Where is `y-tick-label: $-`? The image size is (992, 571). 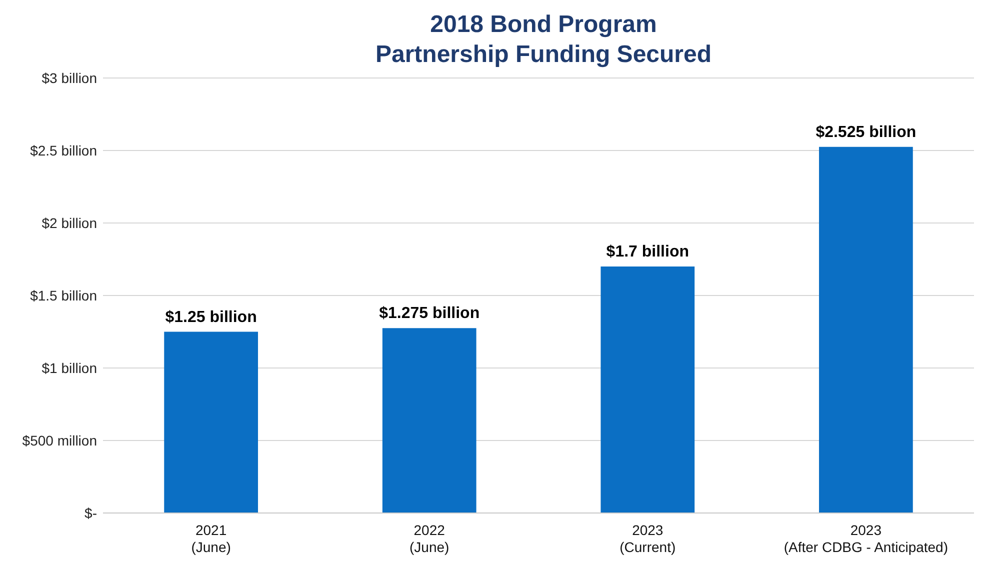
y-tick-label: $- is located at coordinates (91, 512).